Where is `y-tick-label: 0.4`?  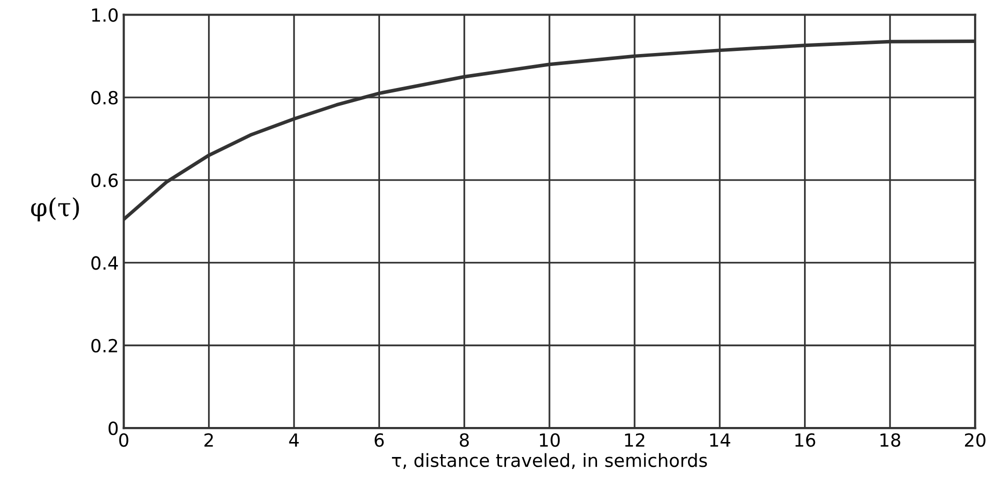 y-tick-label: 0.4 is located at coordinates (104, 263).